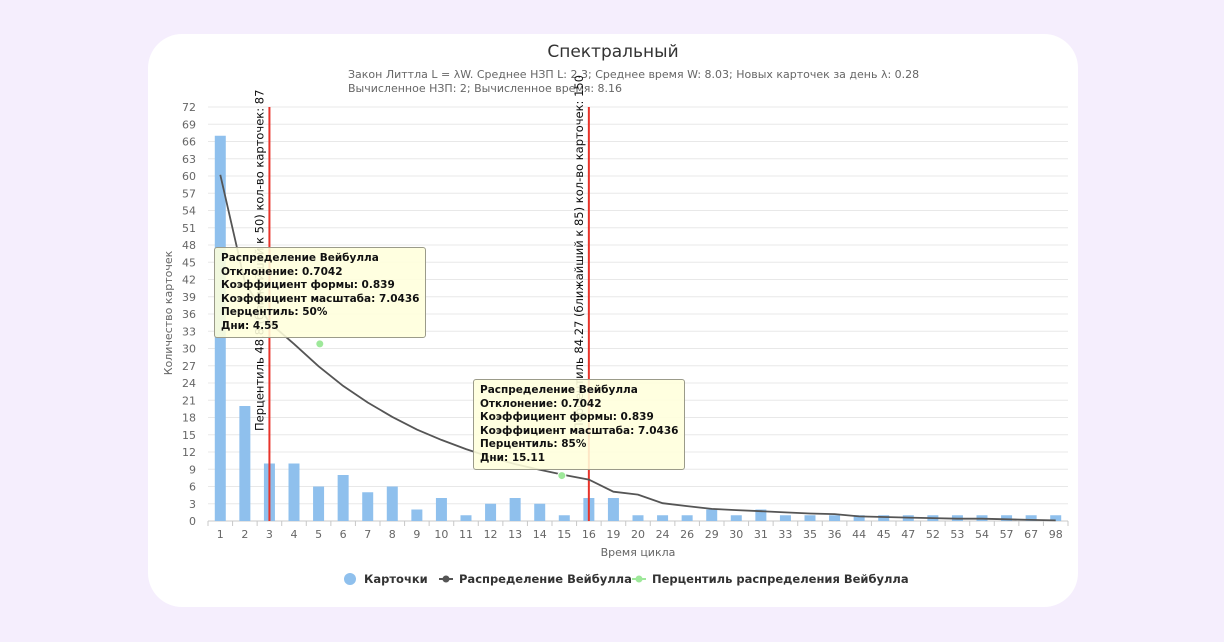 The height and width of the screenshot is (642, 1224). I want to click on x-tick-label: 31, so click(761, 534).